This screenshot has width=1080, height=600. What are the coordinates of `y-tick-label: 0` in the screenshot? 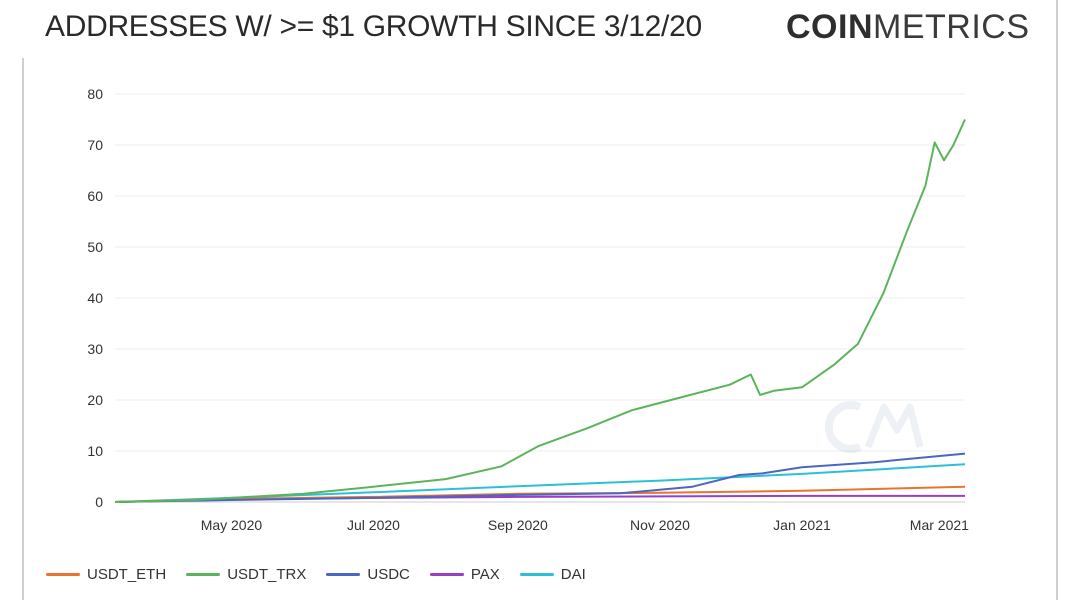 It's located at (99, 502).